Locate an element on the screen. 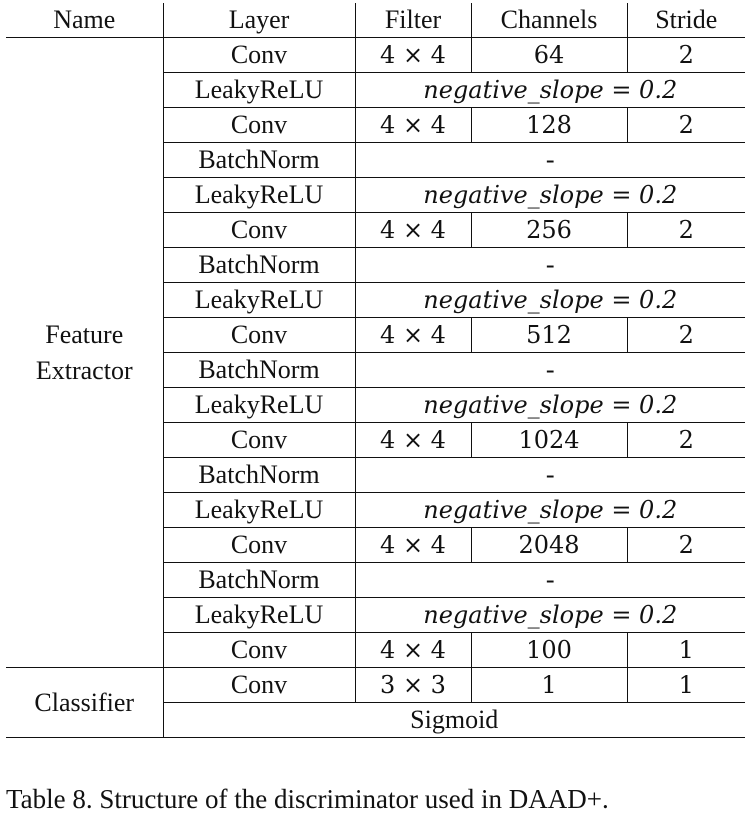  filter-cell: 3 × 3 is located at coordinates (412, 685).